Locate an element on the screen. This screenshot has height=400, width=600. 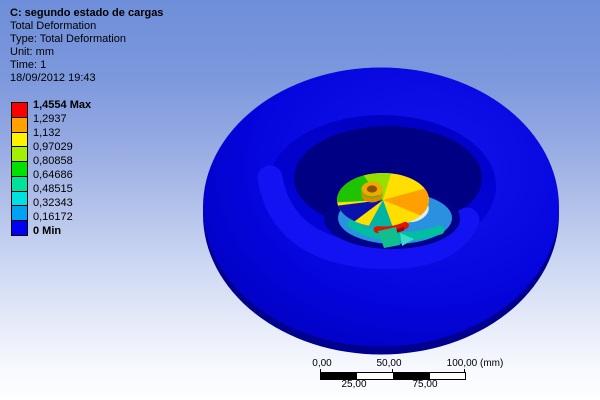
impeller-blade-orange is located at coordinates (406, 202).